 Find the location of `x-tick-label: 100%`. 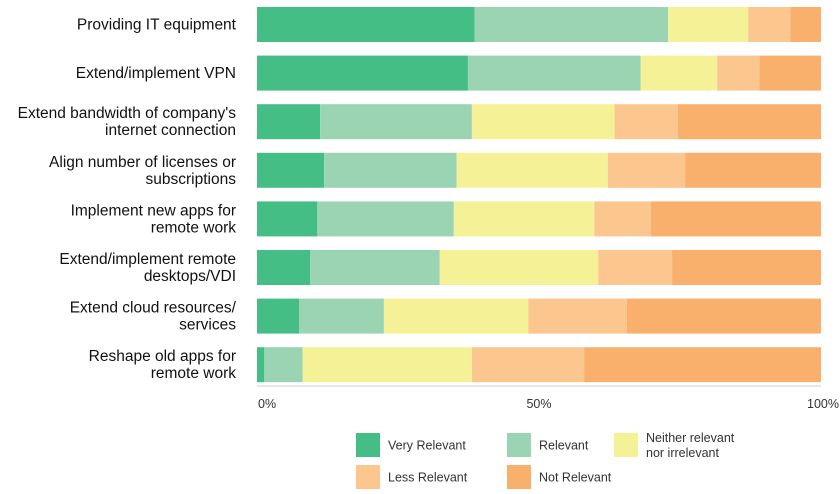

x-tick-label: 100% is located at coordinates (823, 404).